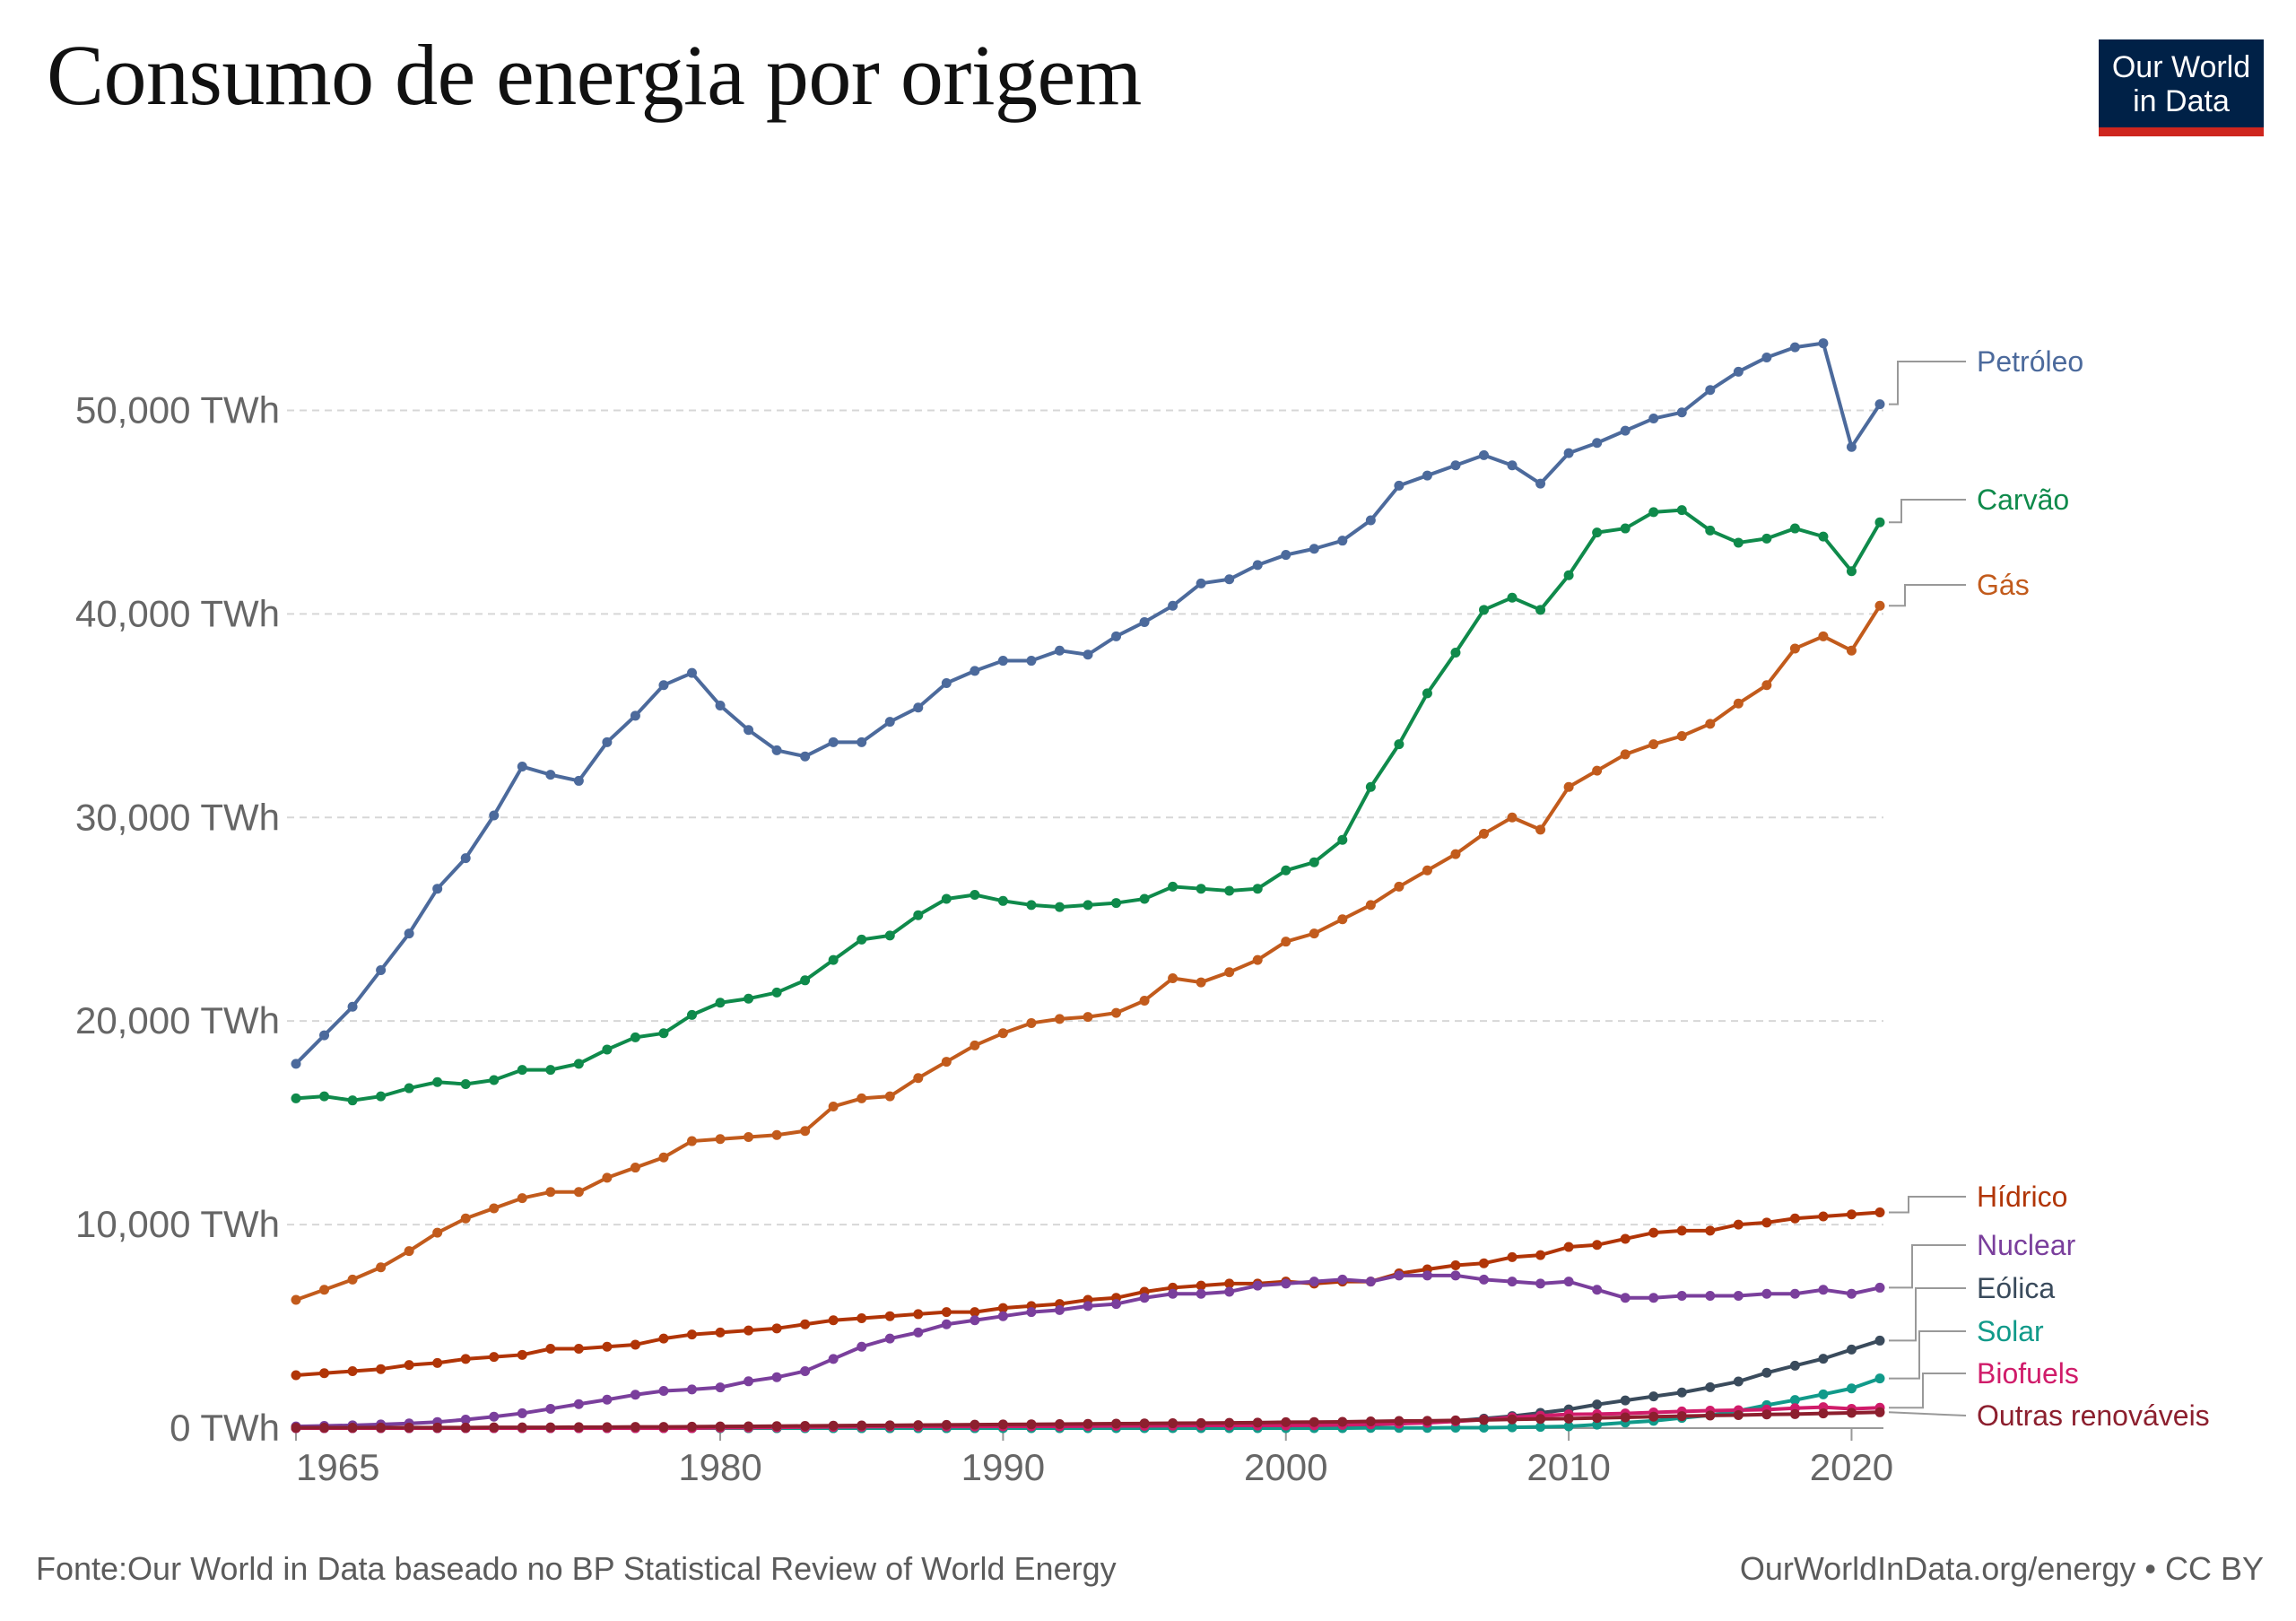 Image resolution: width=2296 pixels, height=1621 pixels. Describe the element at coordinates (2016, 1288) in the screenshot. I see `series-label: Eólica` at that location.